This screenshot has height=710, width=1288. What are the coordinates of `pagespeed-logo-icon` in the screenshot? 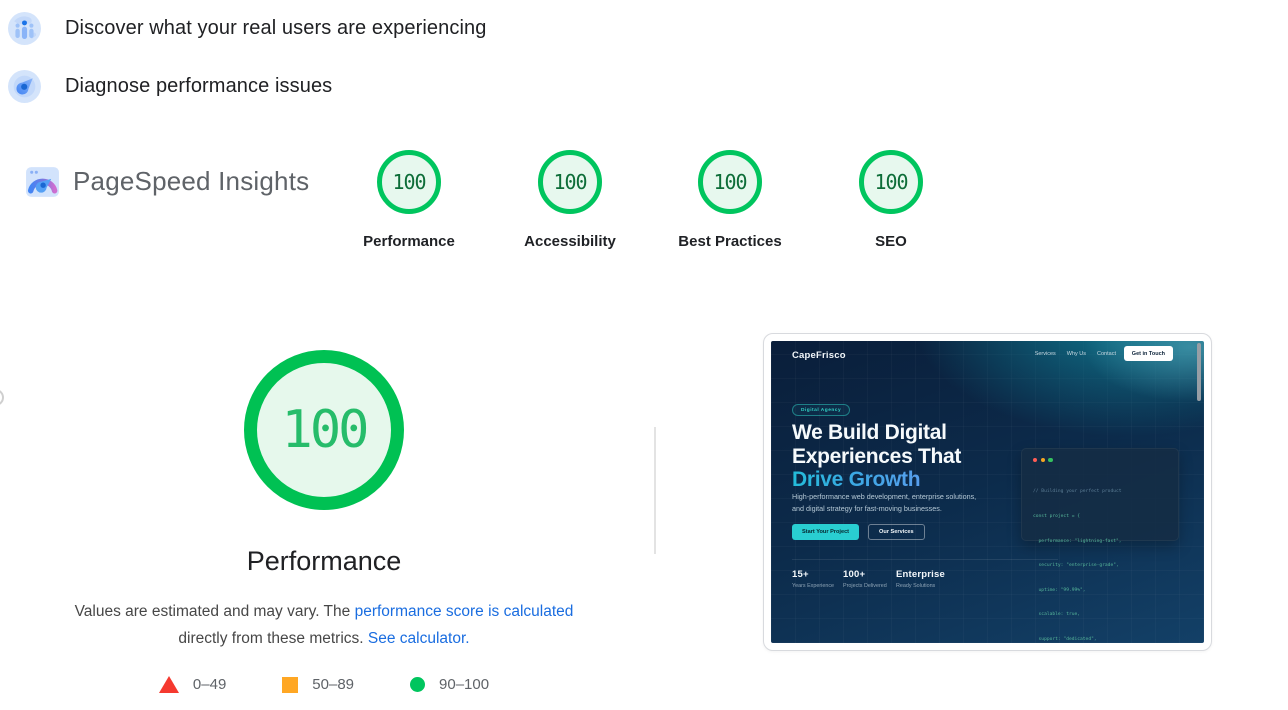 It's located at (42, 182).